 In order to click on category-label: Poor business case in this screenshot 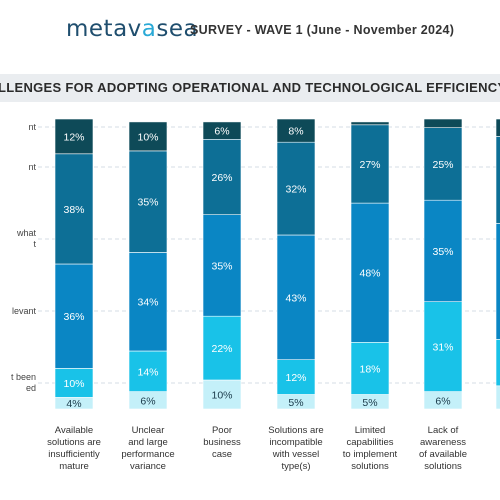, I will do `click(222, 442)`.